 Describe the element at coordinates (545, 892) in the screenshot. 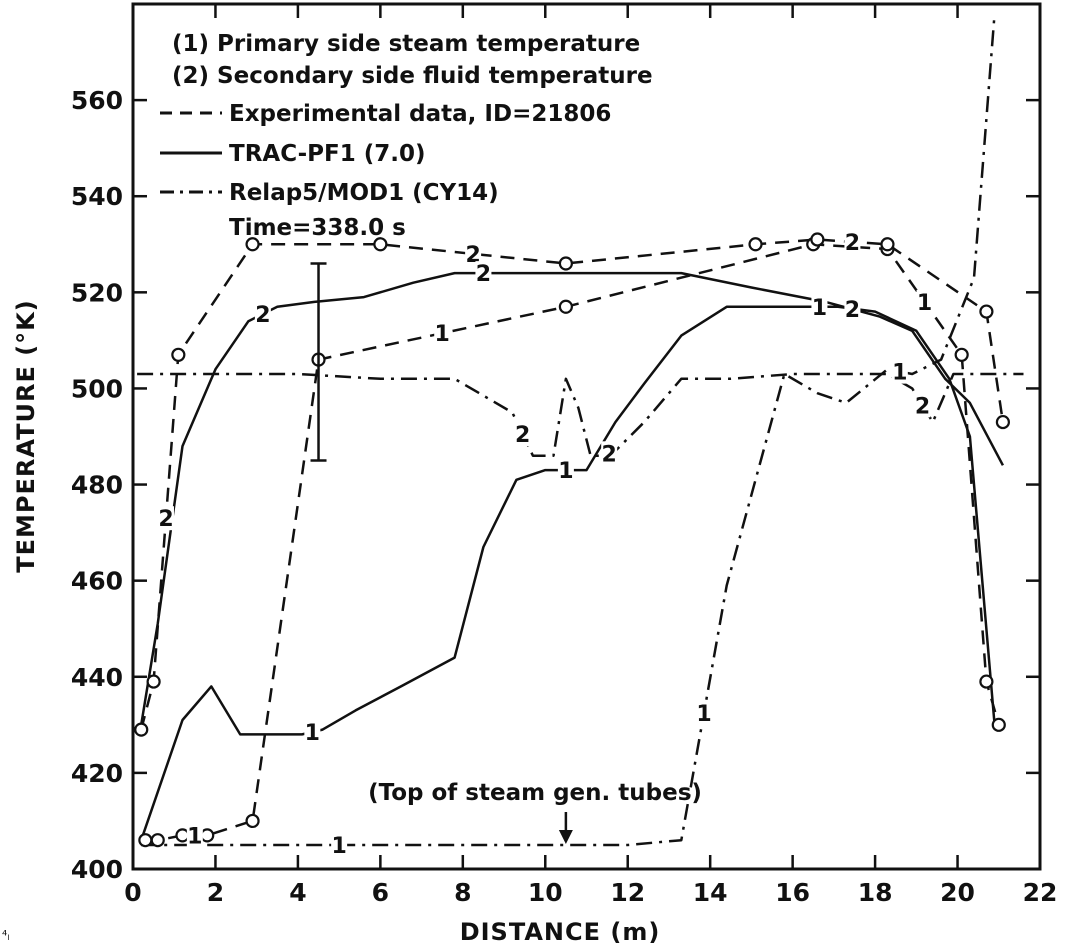

I see `x-tick-label: 10` at that location.